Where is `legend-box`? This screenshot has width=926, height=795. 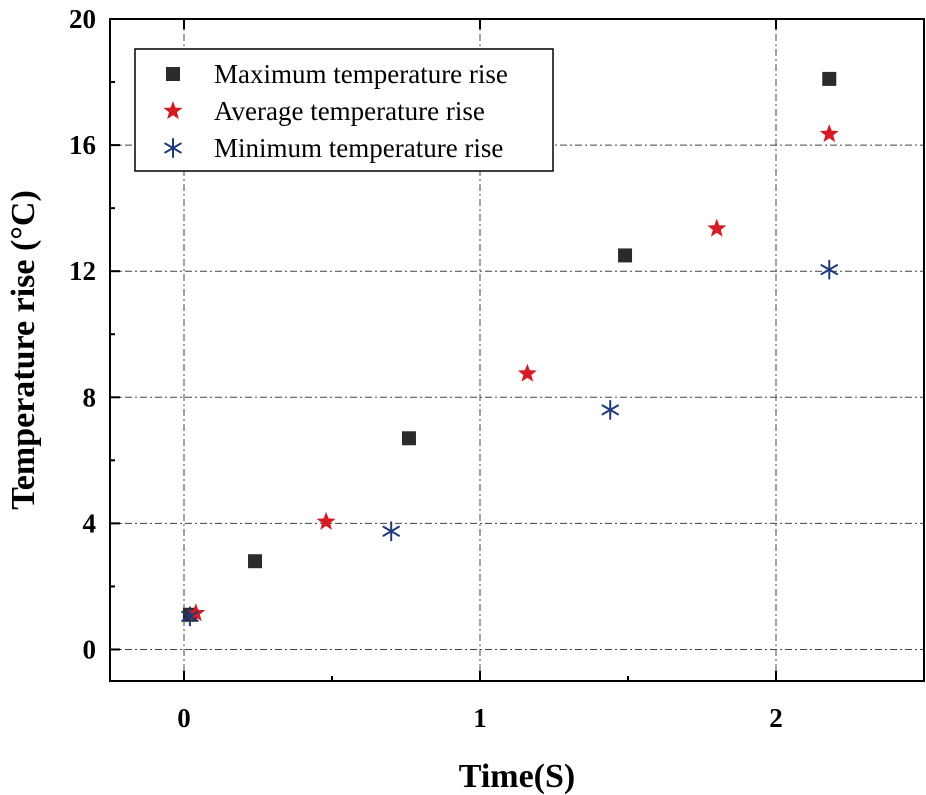 legend-box is located at coordinates (344, 110).